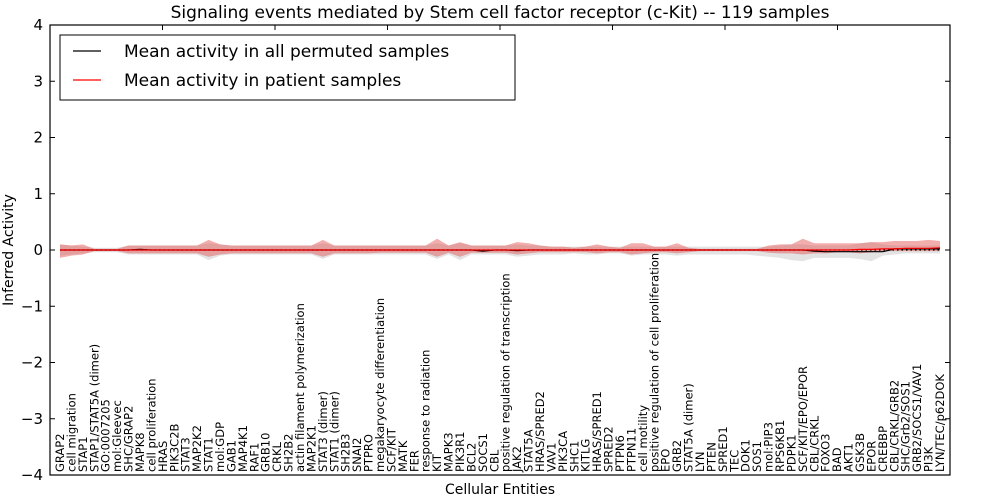 Image resolution: width=1000 pixels, height=500 pixels. I want to click on x-tick-label: response to radiation, so click(426, 411).